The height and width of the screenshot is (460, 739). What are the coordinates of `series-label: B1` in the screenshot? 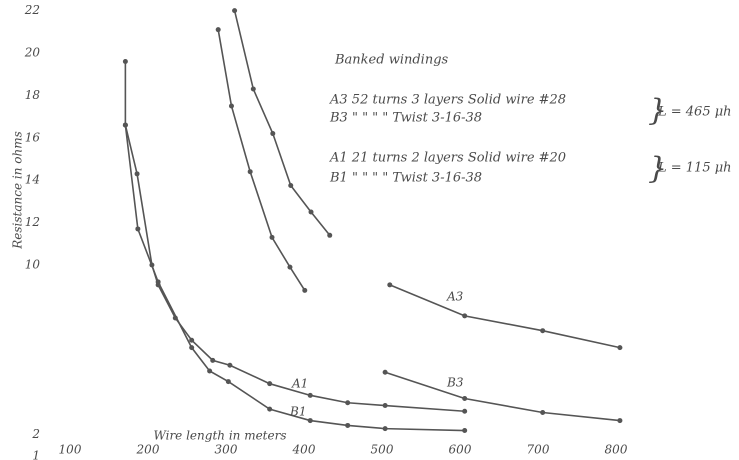 It's located at (297, 412).